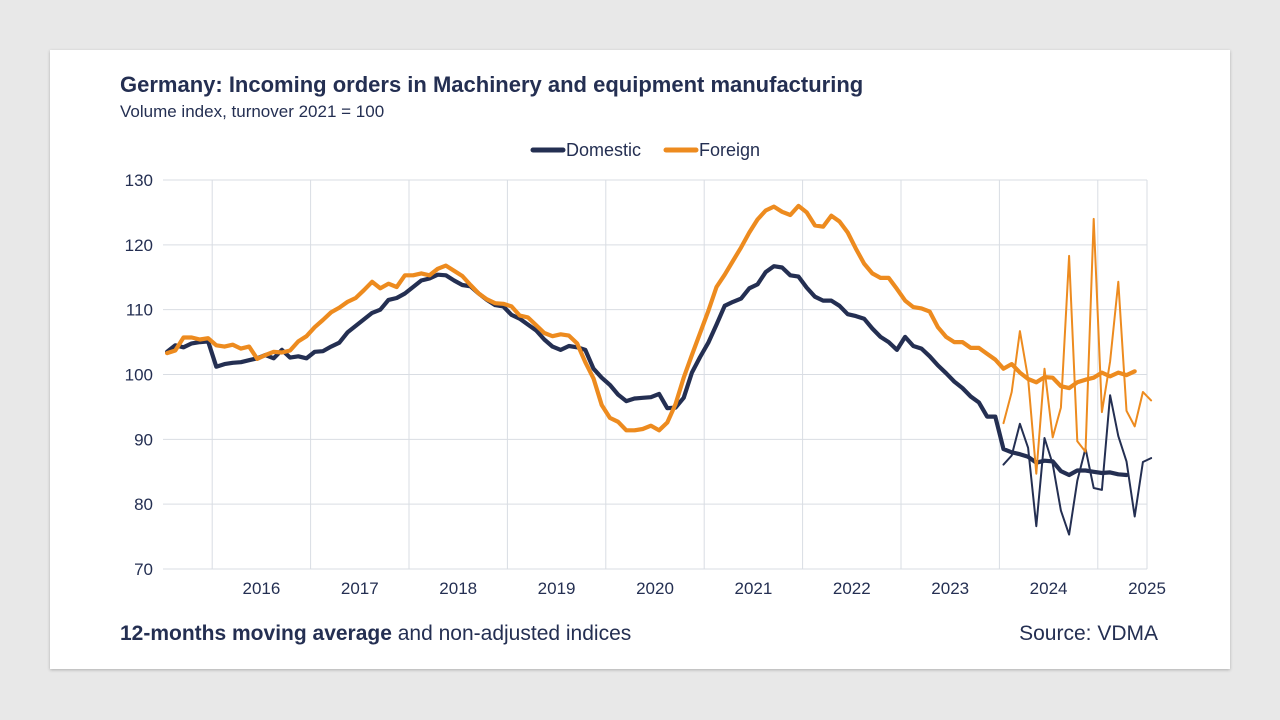  What do you see at coordinates (143, 504) in the screenshot?
I see `y-tick-label: 80` at bounding box center [143, 504].